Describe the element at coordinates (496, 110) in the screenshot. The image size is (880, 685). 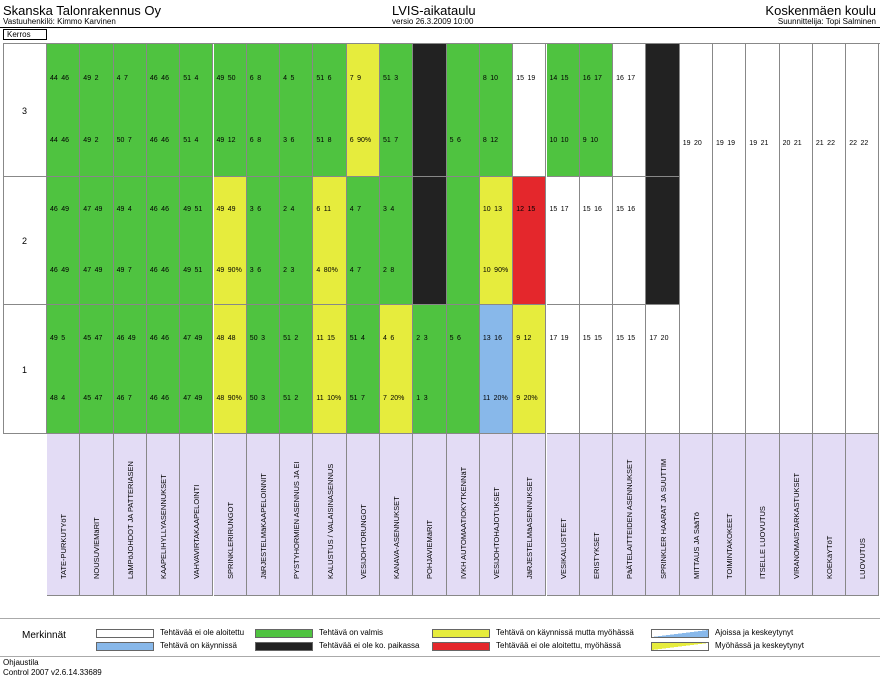
I see `schedule-cell: 8 10 8 12` at that location.